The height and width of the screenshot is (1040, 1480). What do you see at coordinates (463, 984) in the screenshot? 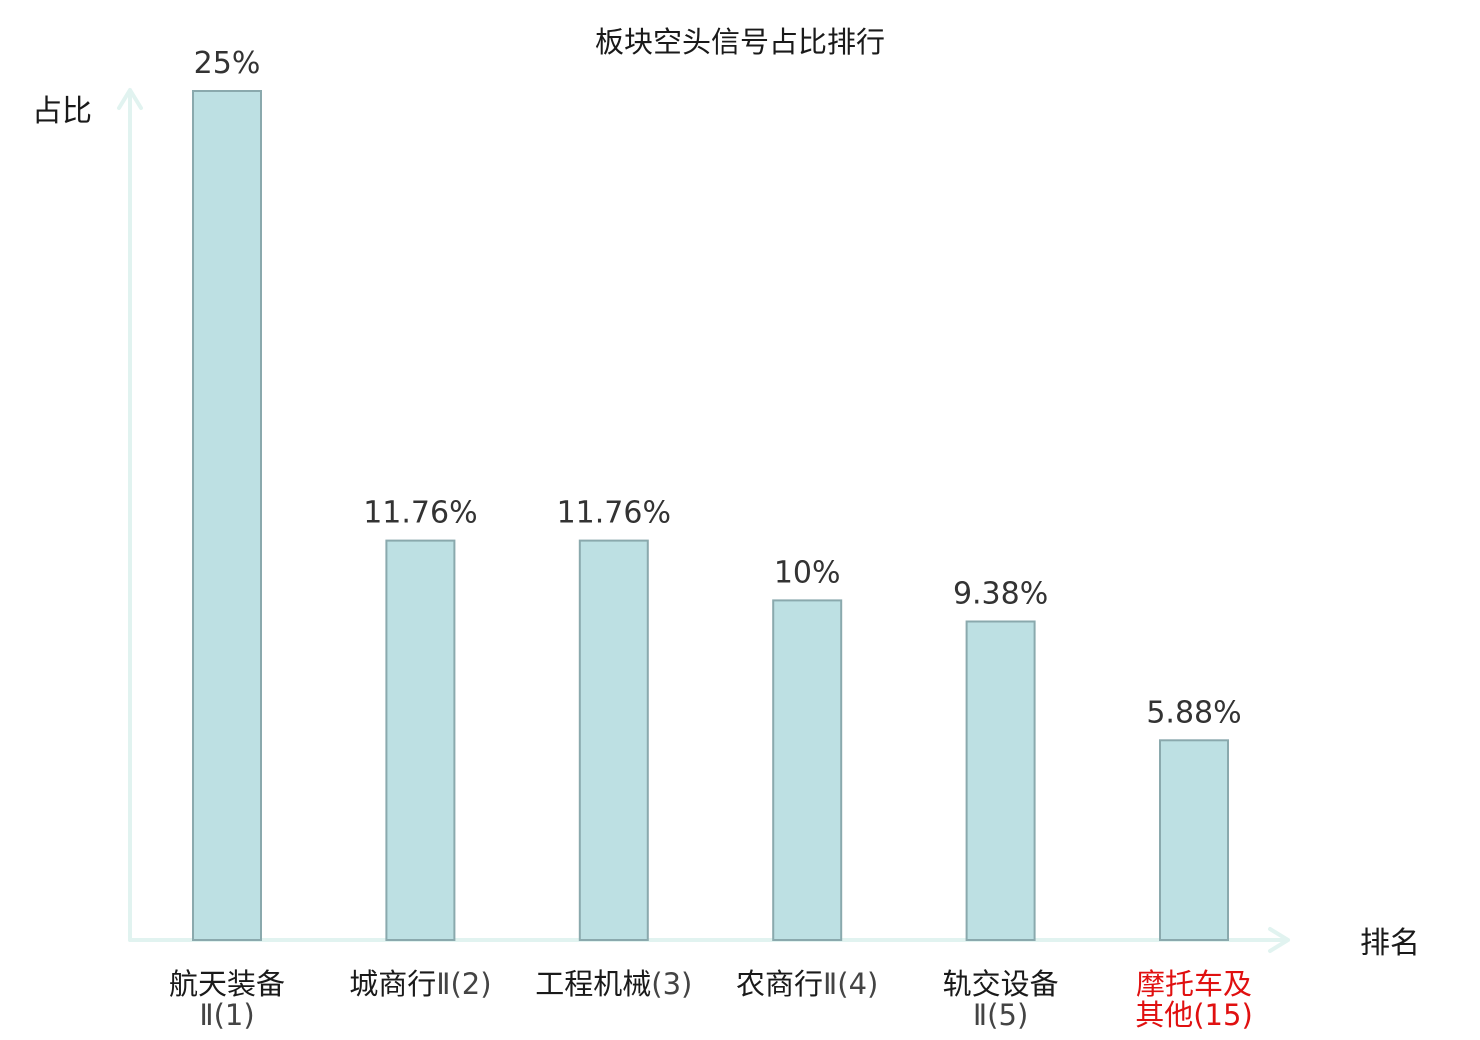
I see `x-tick-rank: Ⅱ(2)` at bounding box center [463, 984].